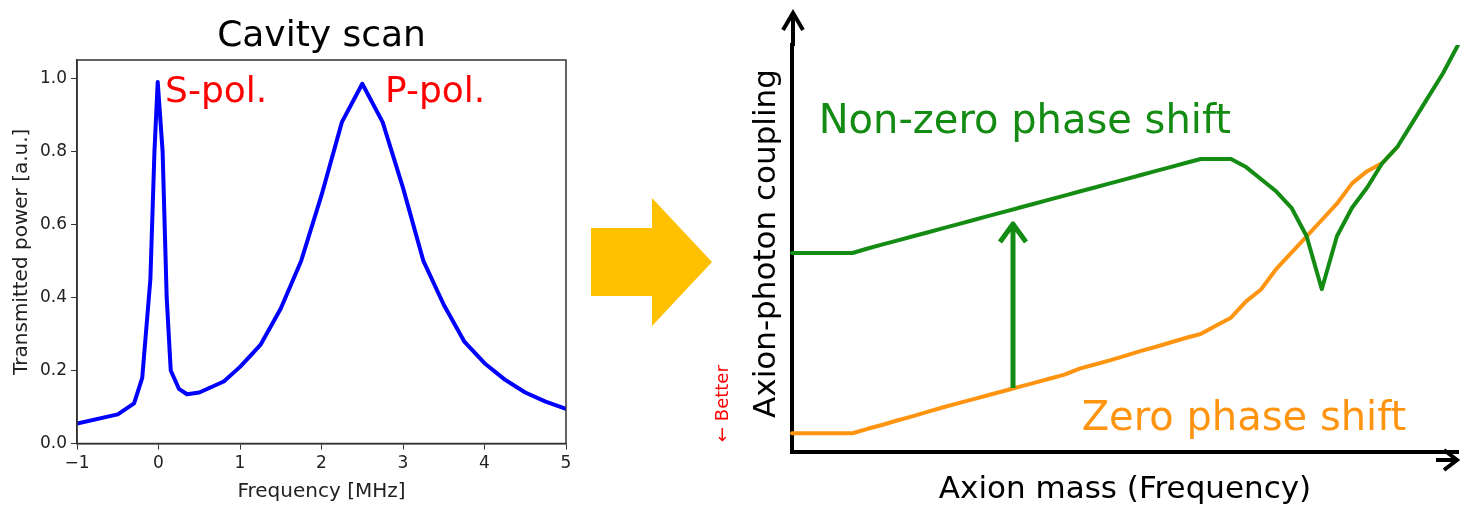 The image size is (1460, 512). What do you see at coordinates (321, 462) in the screenshot?
I see `x-tick-label: 2` at bounding box center [321, 462].